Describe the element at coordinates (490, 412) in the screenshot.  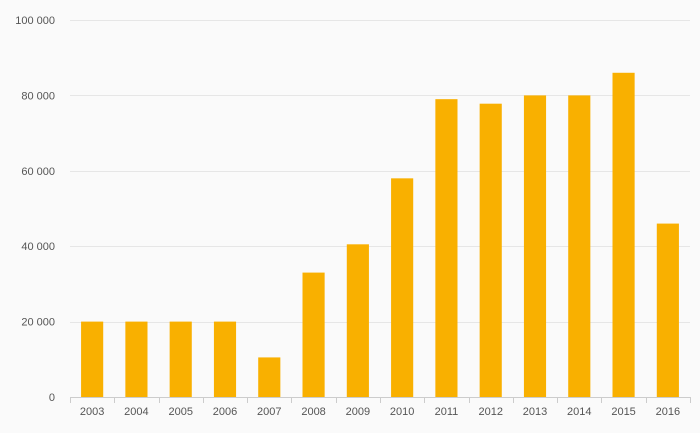
I see `x-tick-label: 2012` at that location.